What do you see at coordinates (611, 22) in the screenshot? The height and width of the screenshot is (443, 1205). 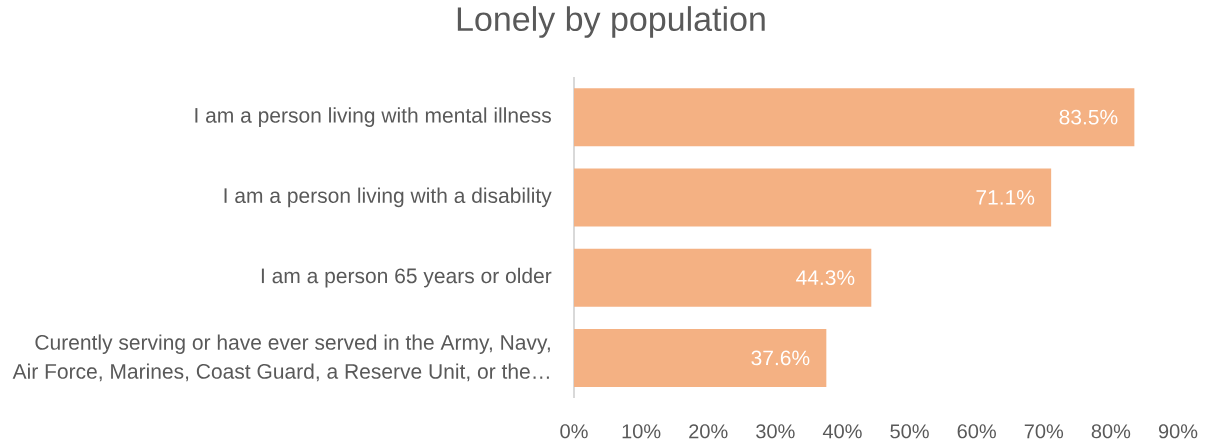 I see `chart-title: Lonely by population` at bounding box center [611, 22].